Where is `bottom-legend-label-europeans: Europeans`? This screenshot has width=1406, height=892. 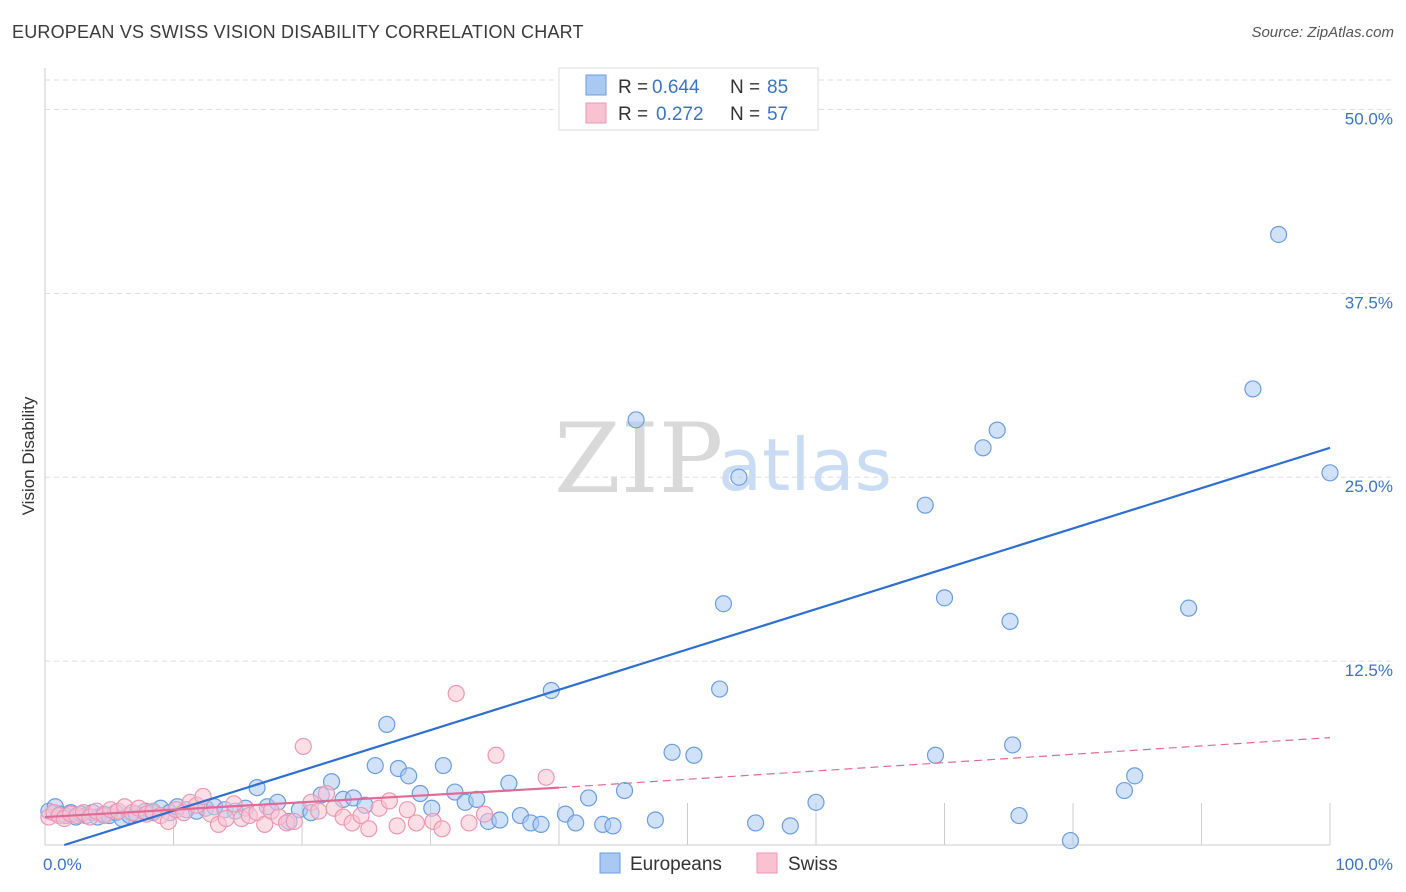
bottom-legend-label-europeans: Europeans is located at coordinates (676, 864).